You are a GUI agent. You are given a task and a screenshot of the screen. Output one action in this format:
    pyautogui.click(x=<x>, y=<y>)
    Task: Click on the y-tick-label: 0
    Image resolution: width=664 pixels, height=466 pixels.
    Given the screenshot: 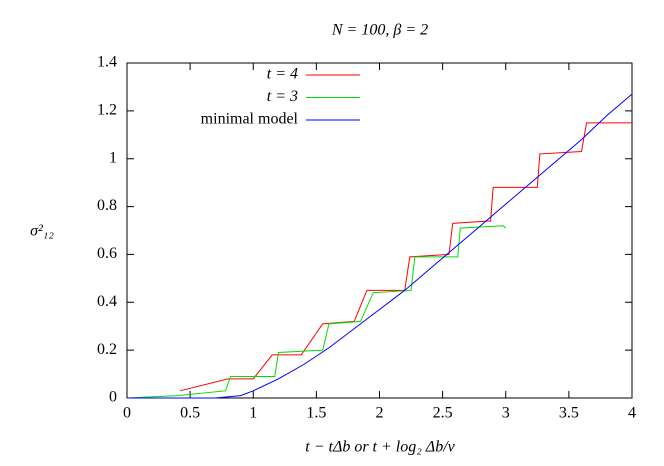 What is the action you would take?
    pyautogui.click(x=113, y=397)
    